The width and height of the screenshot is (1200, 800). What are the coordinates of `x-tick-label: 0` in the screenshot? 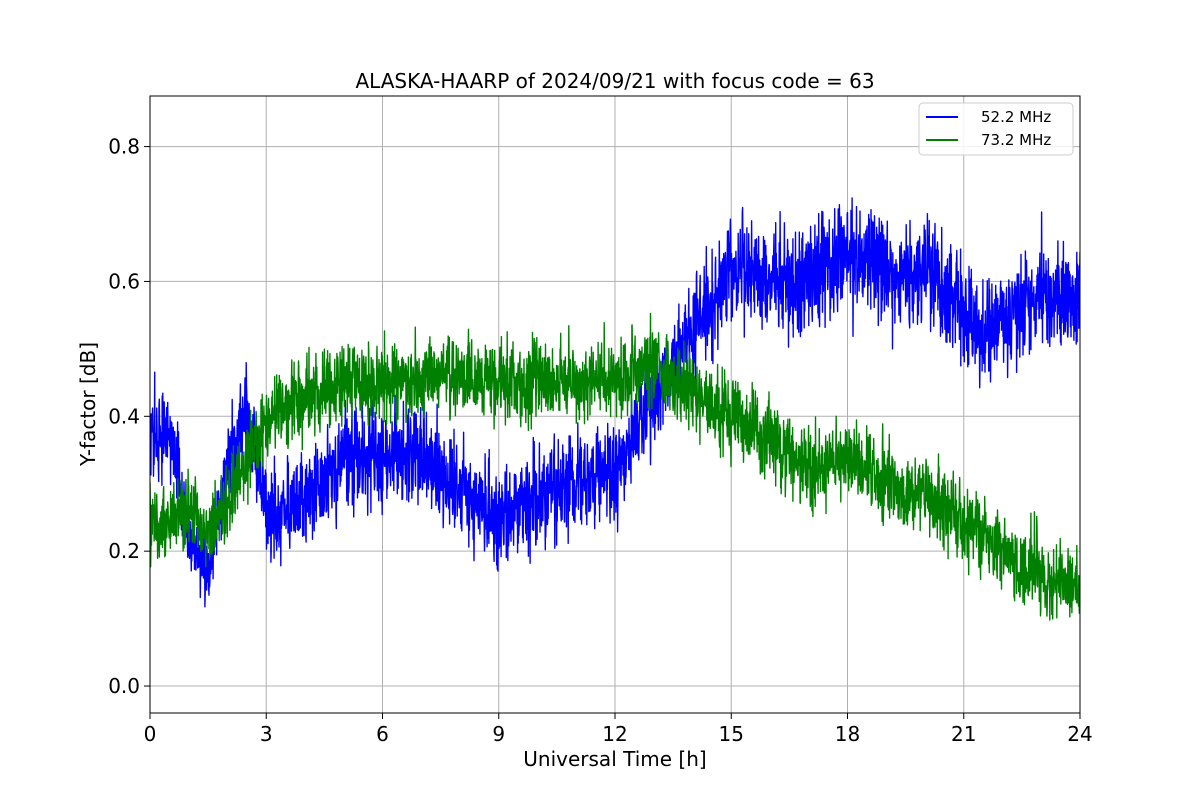 It's located at (150, 734).